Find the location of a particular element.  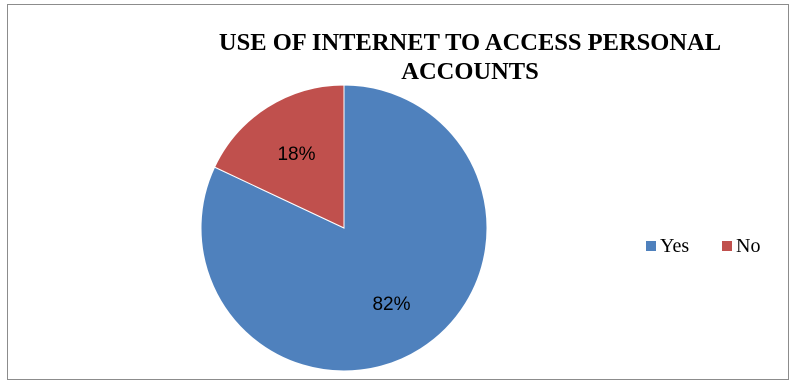

legend-swatch-no is located at coordinates (727, 246).